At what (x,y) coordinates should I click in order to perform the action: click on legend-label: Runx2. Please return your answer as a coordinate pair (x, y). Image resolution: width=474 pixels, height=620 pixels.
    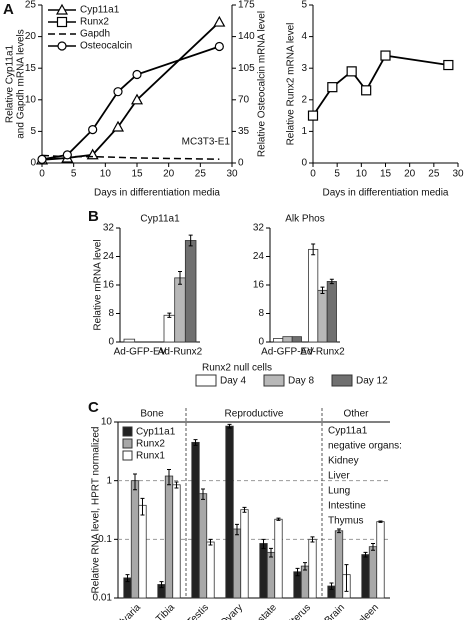
    Looking at the image, I should click on (94, 22).